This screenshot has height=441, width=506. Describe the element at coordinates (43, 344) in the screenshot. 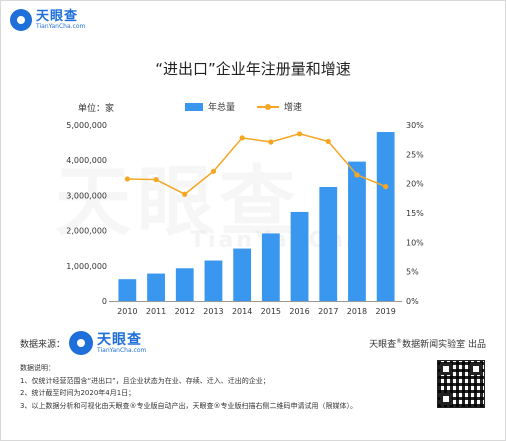

I see `source-label: 数据来源：` at that location.